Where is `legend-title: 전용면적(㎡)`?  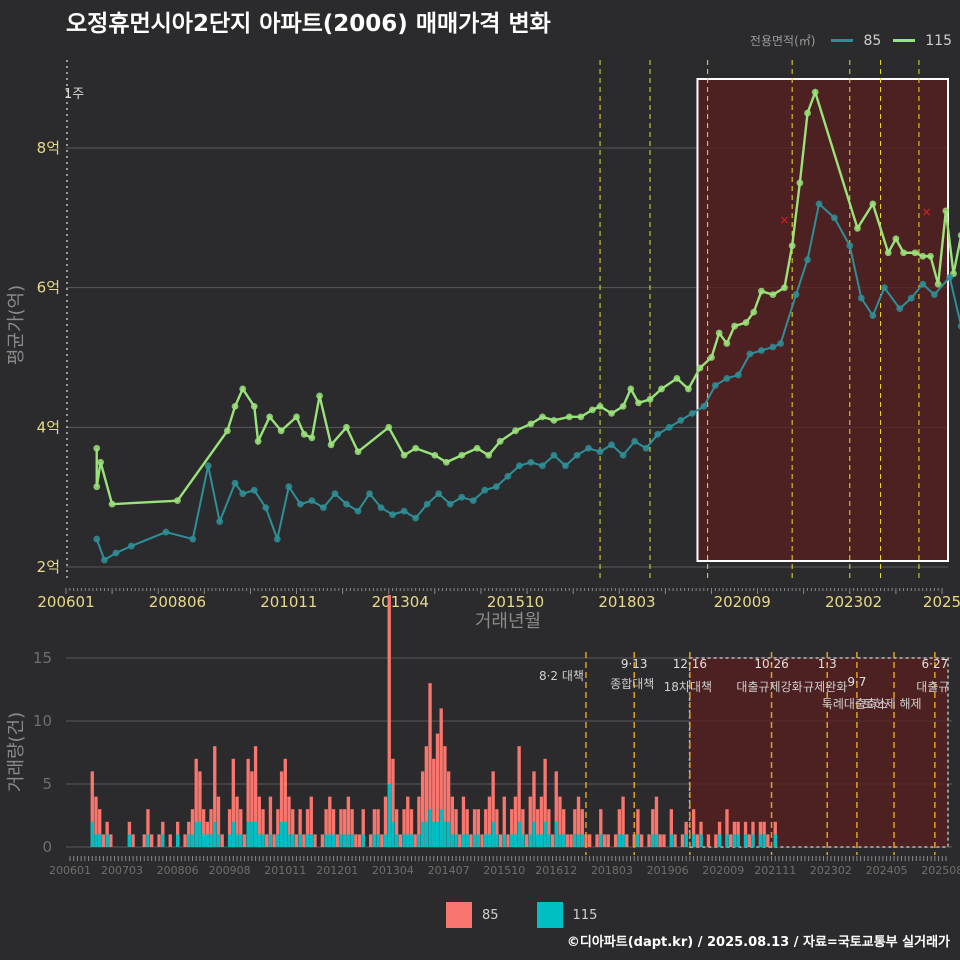
legend-title: 전용면적(㎡) is located at coordinates (782, 41).